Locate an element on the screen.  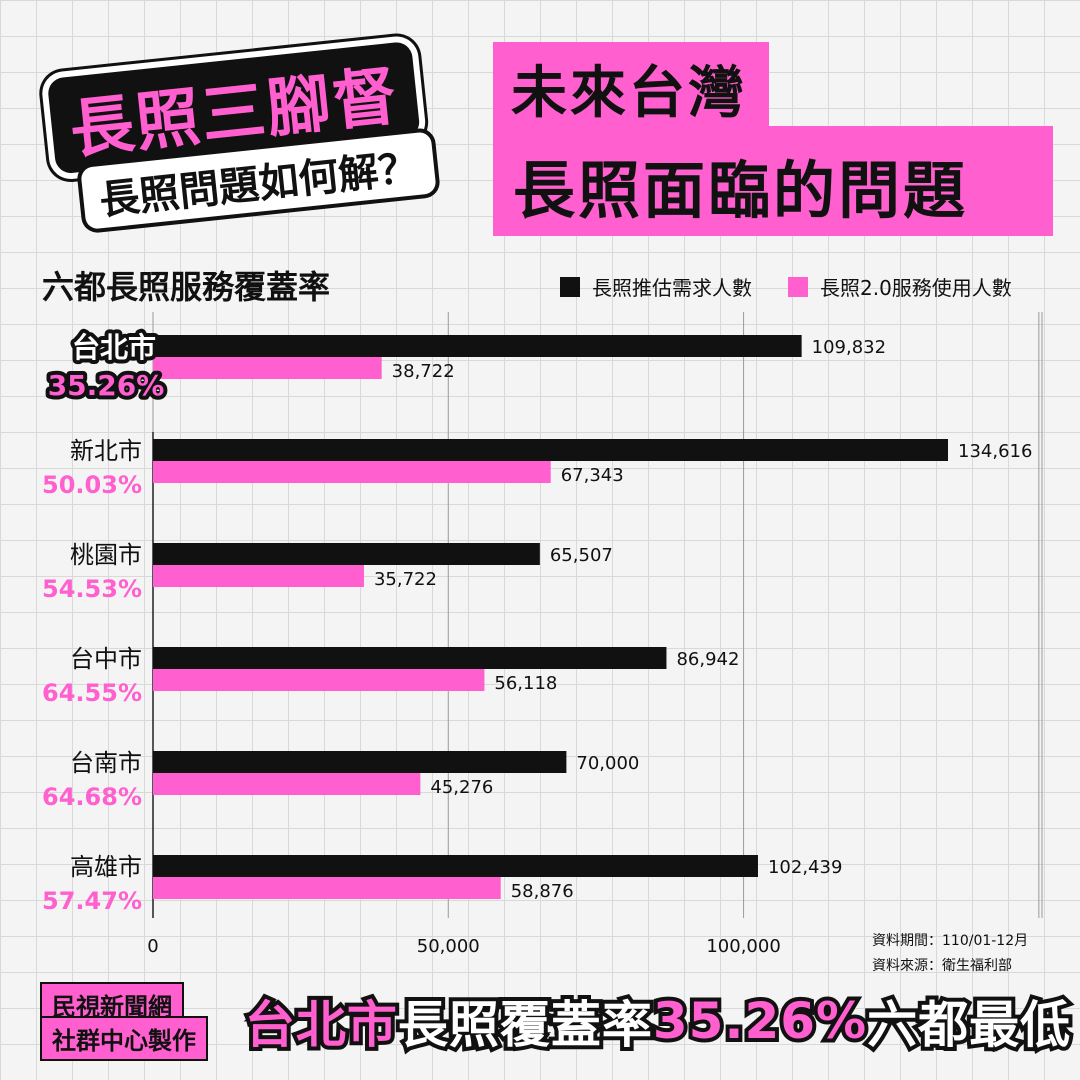
data-label-usage: 58,876 is located at coordinates (542, 891).